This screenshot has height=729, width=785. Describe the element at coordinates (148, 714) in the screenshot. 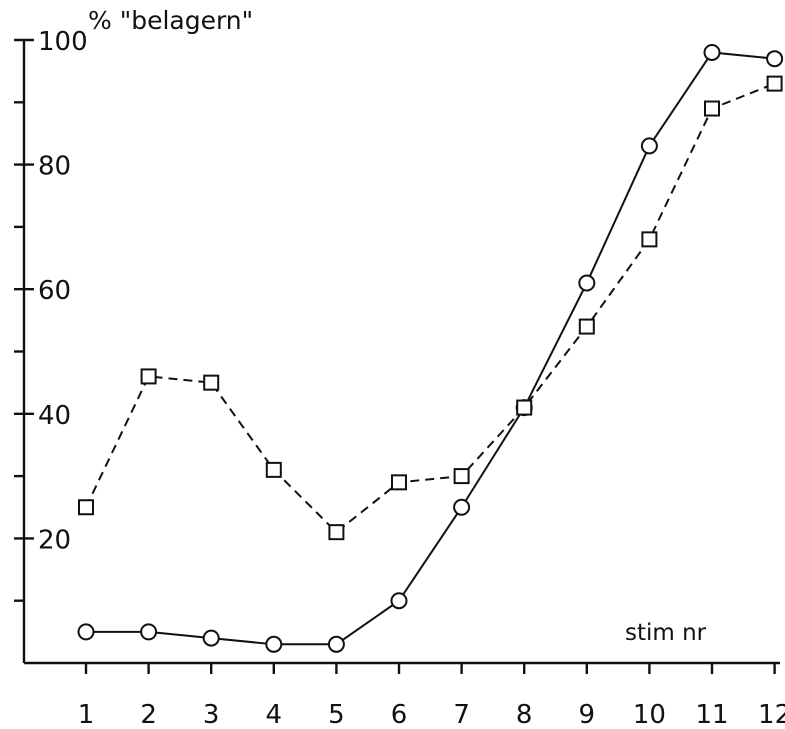

I see `x-tick-label: 2` at that location.